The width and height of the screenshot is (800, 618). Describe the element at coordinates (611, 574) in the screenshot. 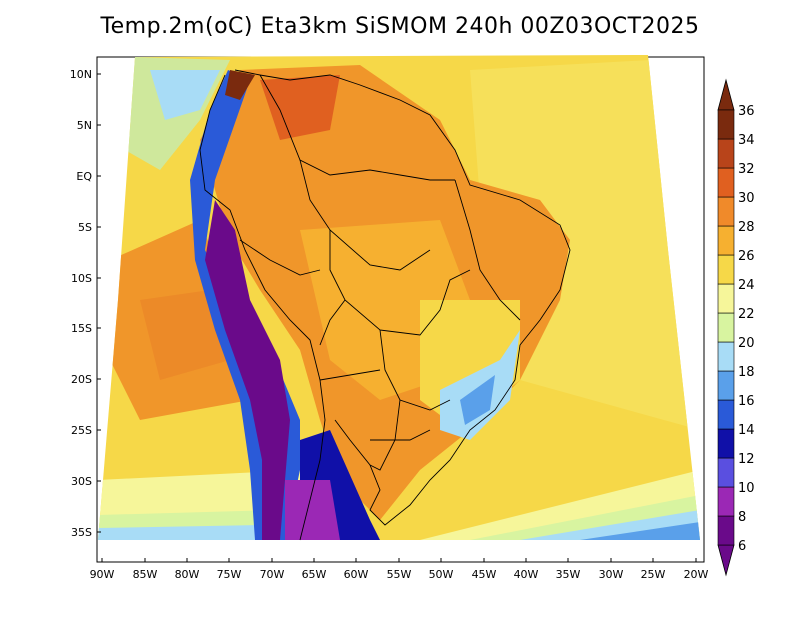

I see `lon-tick-label: 30W` at that location.